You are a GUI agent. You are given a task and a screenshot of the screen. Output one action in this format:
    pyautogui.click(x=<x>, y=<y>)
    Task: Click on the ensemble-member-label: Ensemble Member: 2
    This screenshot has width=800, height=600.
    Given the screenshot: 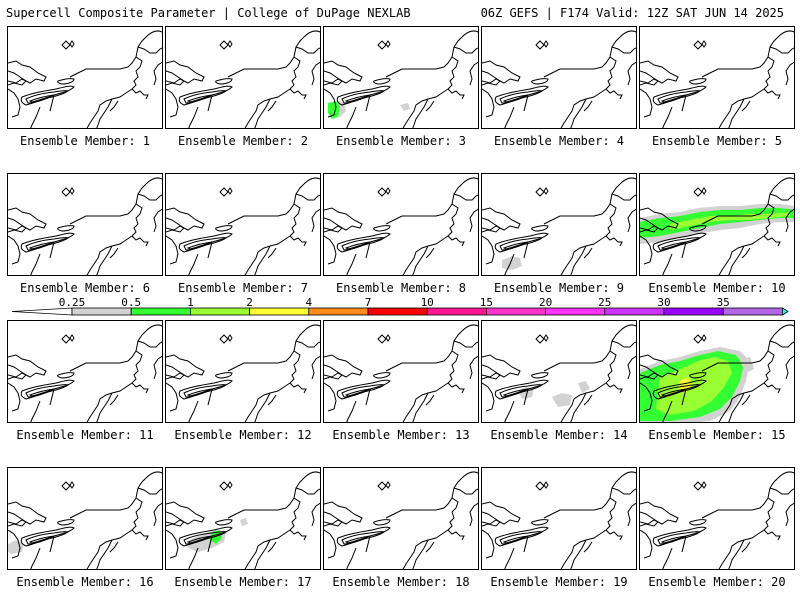 What is the action you would take?
    pyautogui.click(x=243, y=141)
    